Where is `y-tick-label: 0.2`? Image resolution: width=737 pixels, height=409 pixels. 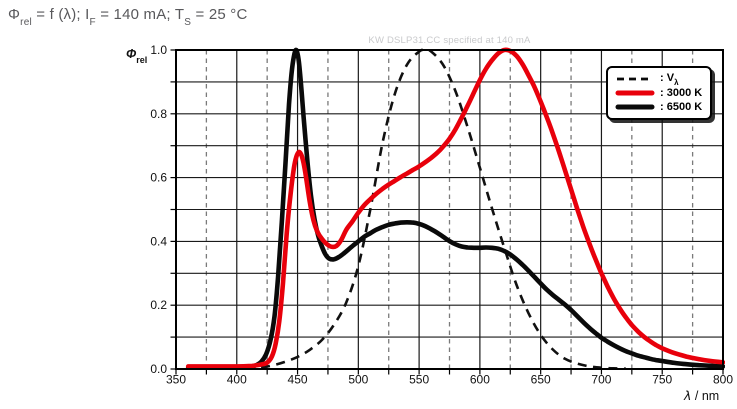
y-tick-label: 0.2 is located at coordinates (158, 305).